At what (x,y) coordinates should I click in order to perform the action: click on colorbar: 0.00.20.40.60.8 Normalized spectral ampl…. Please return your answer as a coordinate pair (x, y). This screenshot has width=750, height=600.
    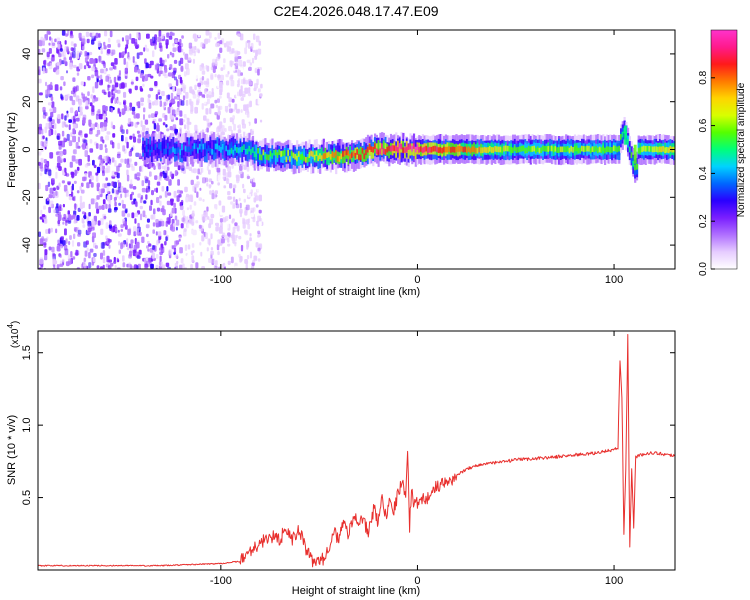
    Looking at the image, I should click on (722, 152).